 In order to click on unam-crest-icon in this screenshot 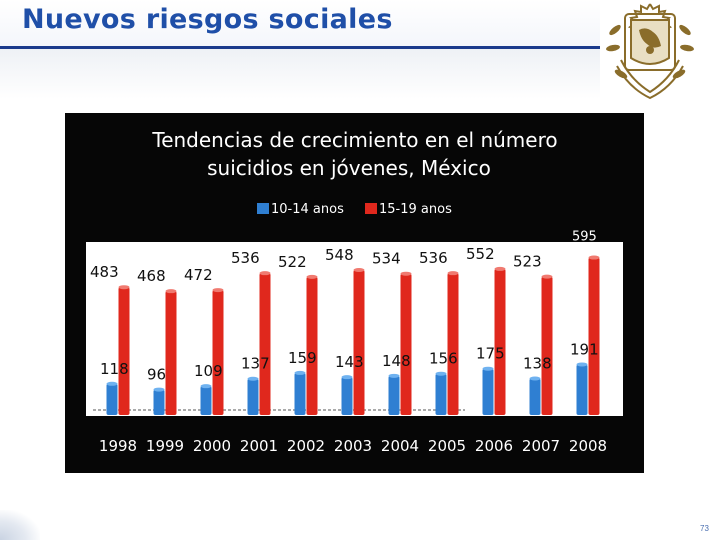, I will do `click(650, 51)`.